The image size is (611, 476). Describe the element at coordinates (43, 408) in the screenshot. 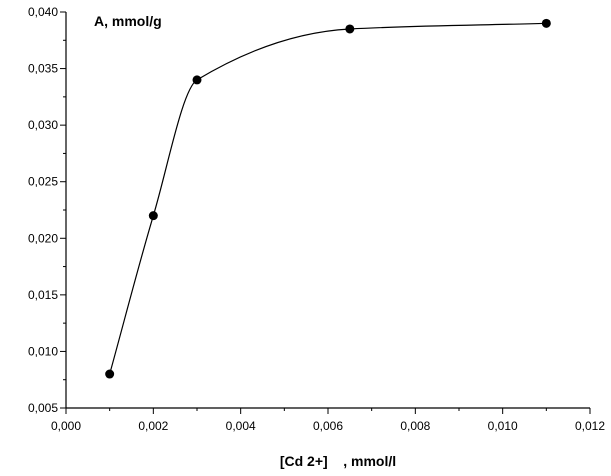

I see `y-tick-label: 0,005` at that location.